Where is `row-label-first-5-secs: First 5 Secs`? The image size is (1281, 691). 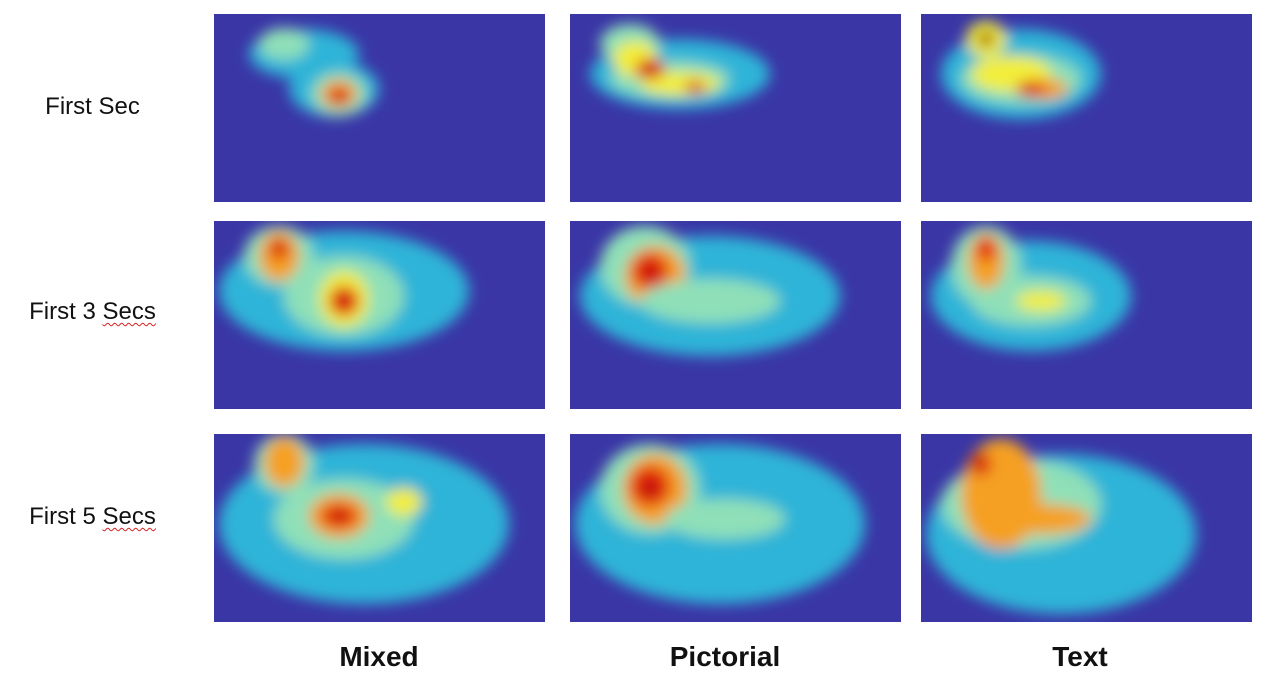
row-label-first-5-secs: First 5 Secs is located at coordinates (92, 517).